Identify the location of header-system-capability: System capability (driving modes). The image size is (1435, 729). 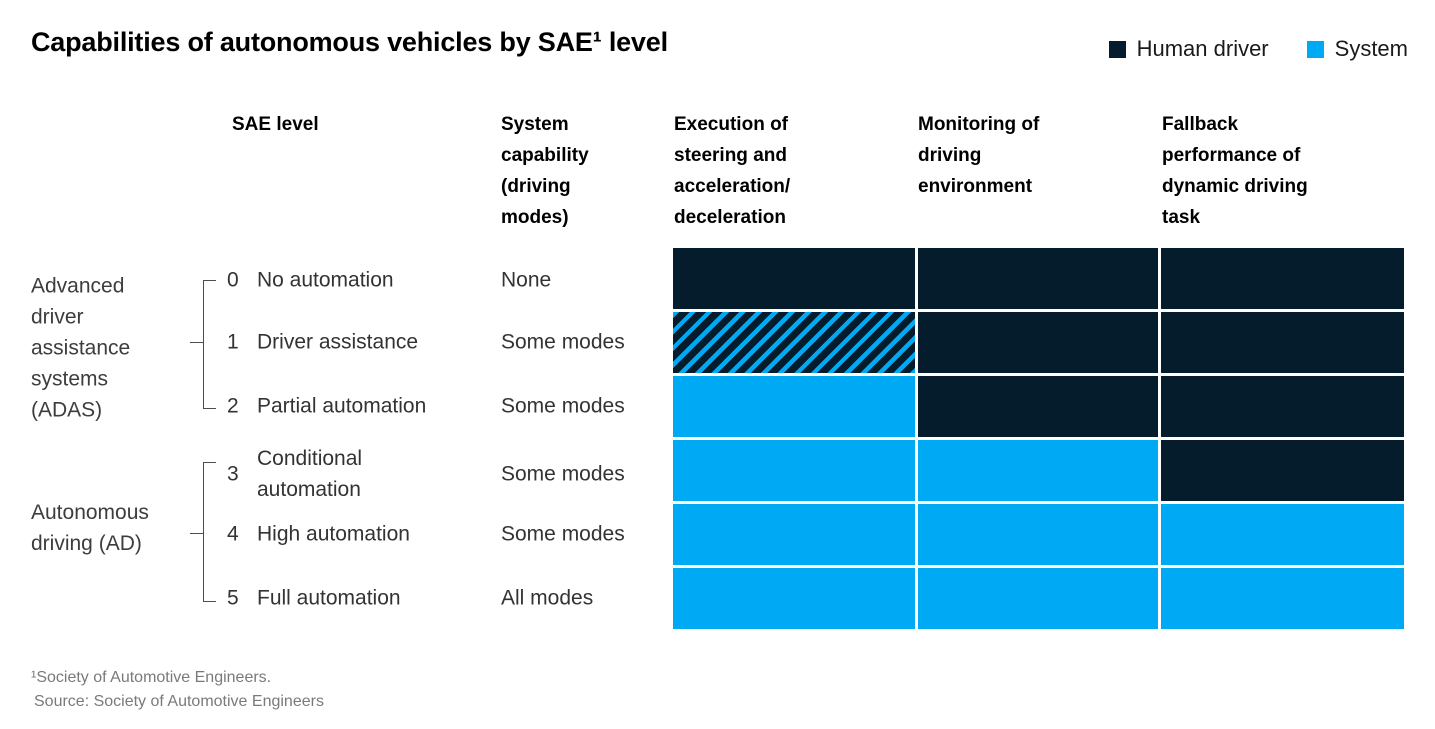
(545, 171).